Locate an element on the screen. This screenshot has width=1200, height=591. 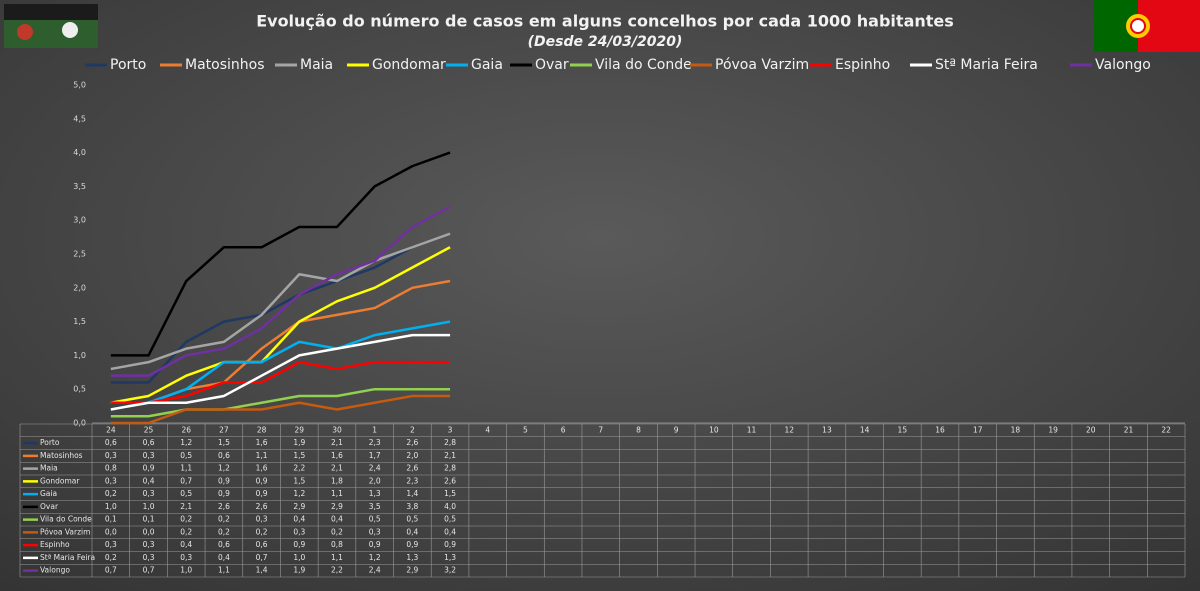
table-cell: 1,8 is located at coordinates (337, 480).